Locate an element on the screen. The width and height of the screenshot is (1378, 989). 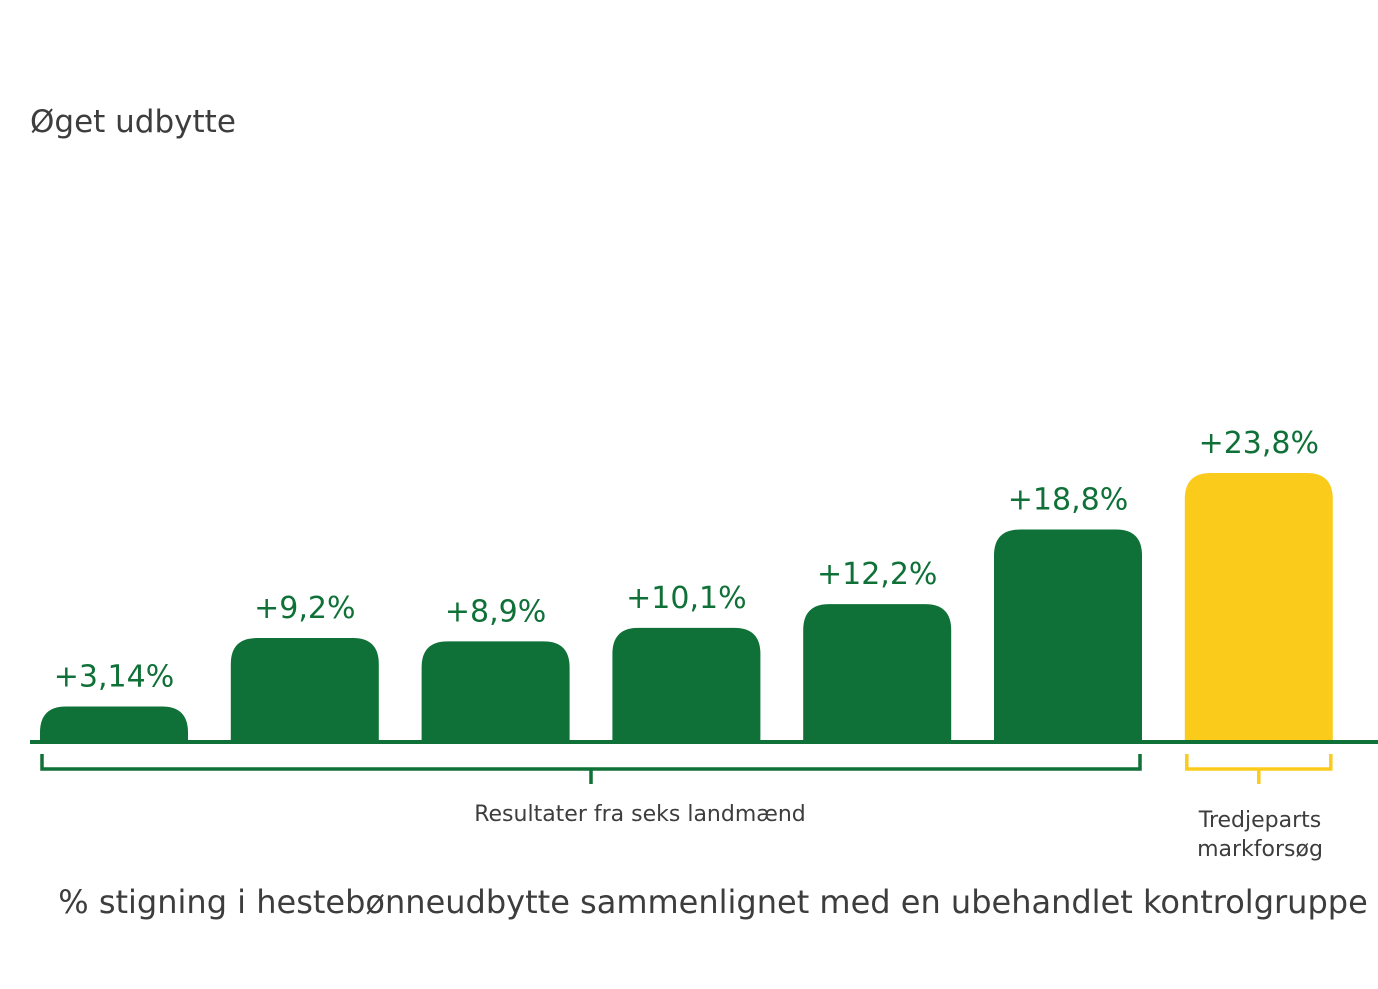
group-label-trial: Tredjeparts markforsøg is located at coordinates (1260, 835).